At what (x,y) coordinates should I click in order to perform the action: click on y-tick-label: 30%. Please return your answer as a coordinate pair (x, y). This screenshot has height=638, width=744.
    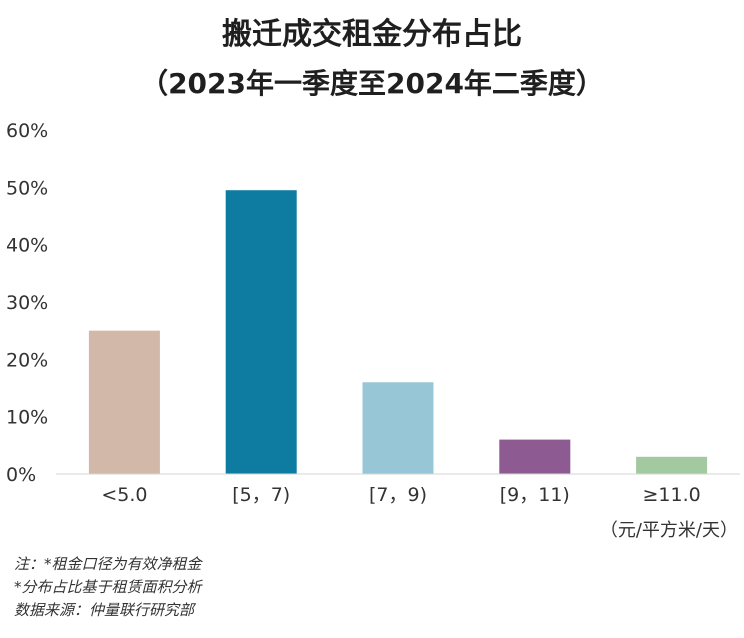
    Looking at the image, I should click on (27, 303).